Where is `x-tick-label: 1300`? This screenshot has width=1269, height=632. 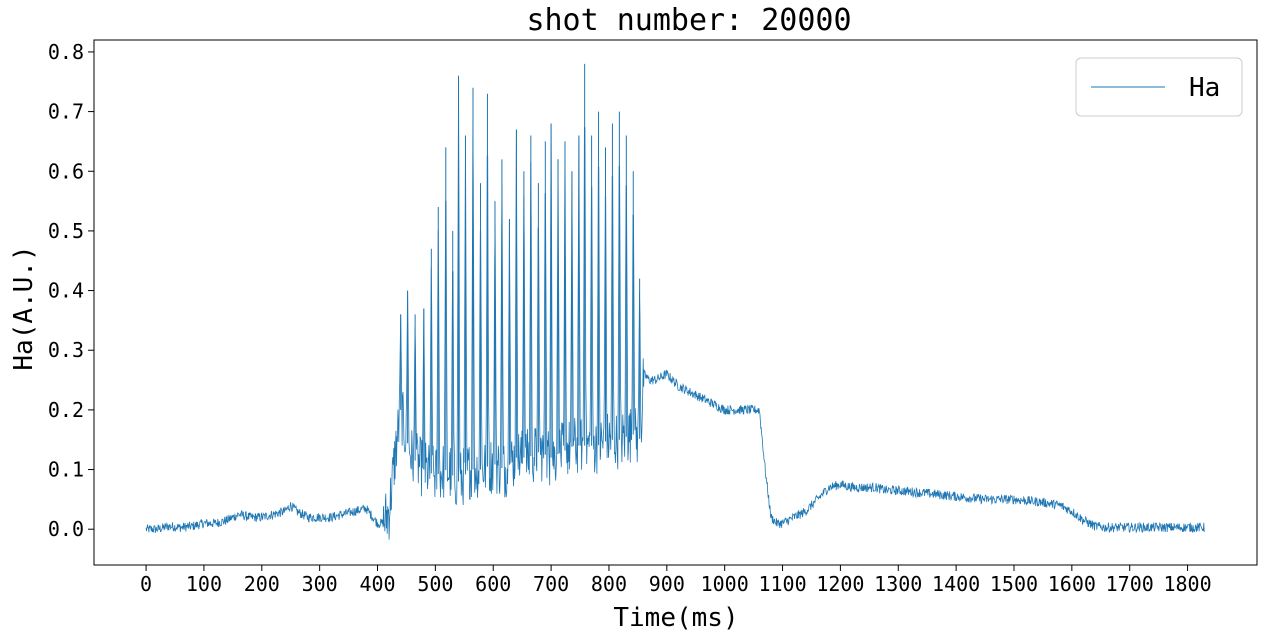 x-tick-label: 1300 is located at coordinates (898, 584).